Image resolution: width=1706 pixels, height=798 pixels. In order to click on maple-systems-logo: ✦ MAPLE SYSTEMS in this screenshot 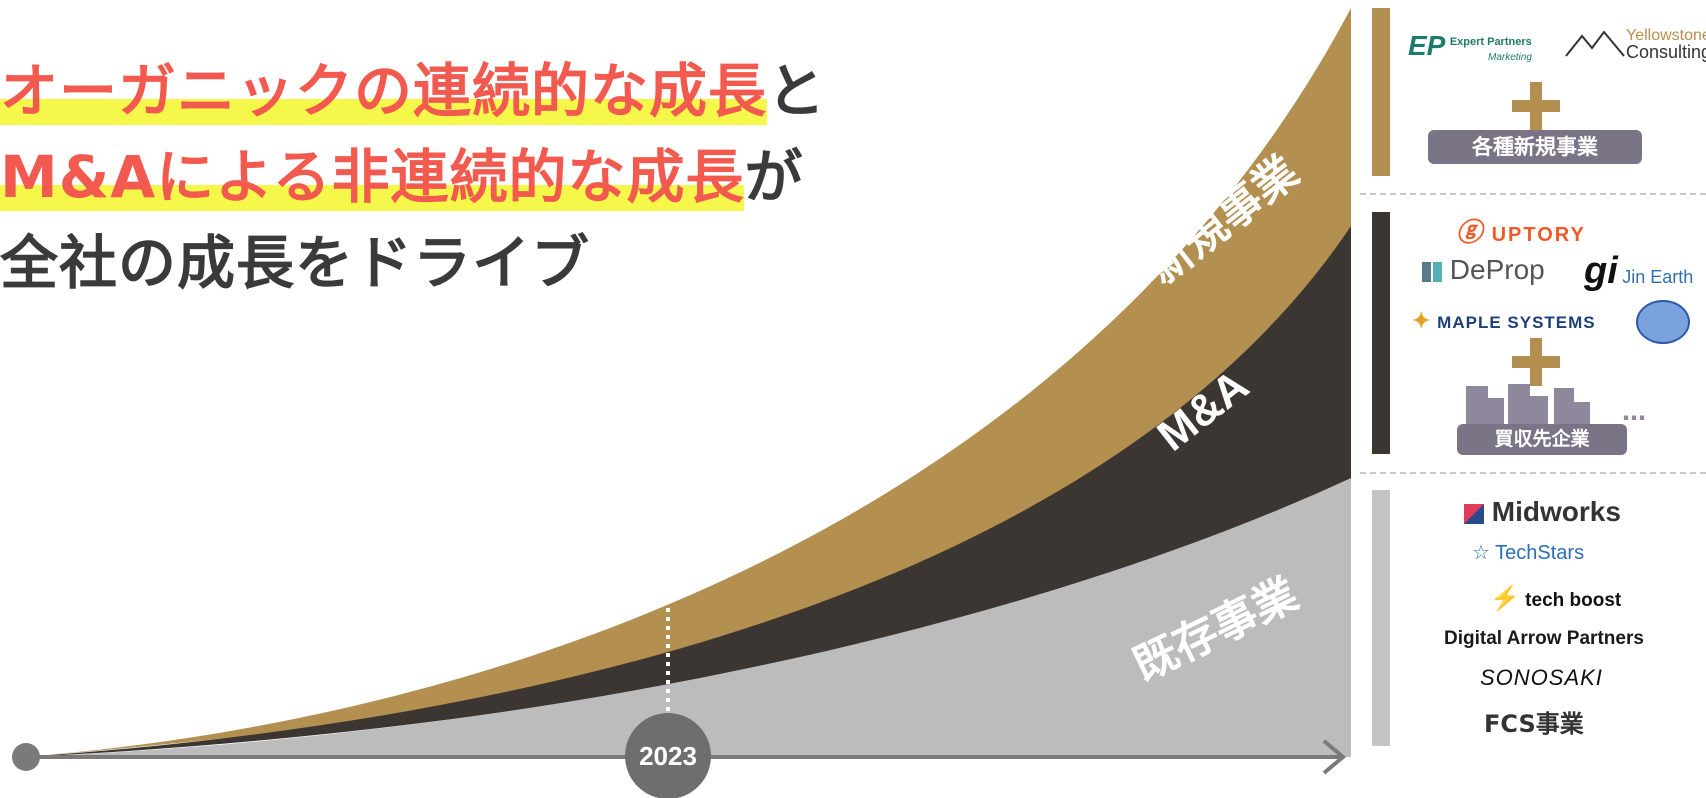, I will do `click(1504, 321)`.